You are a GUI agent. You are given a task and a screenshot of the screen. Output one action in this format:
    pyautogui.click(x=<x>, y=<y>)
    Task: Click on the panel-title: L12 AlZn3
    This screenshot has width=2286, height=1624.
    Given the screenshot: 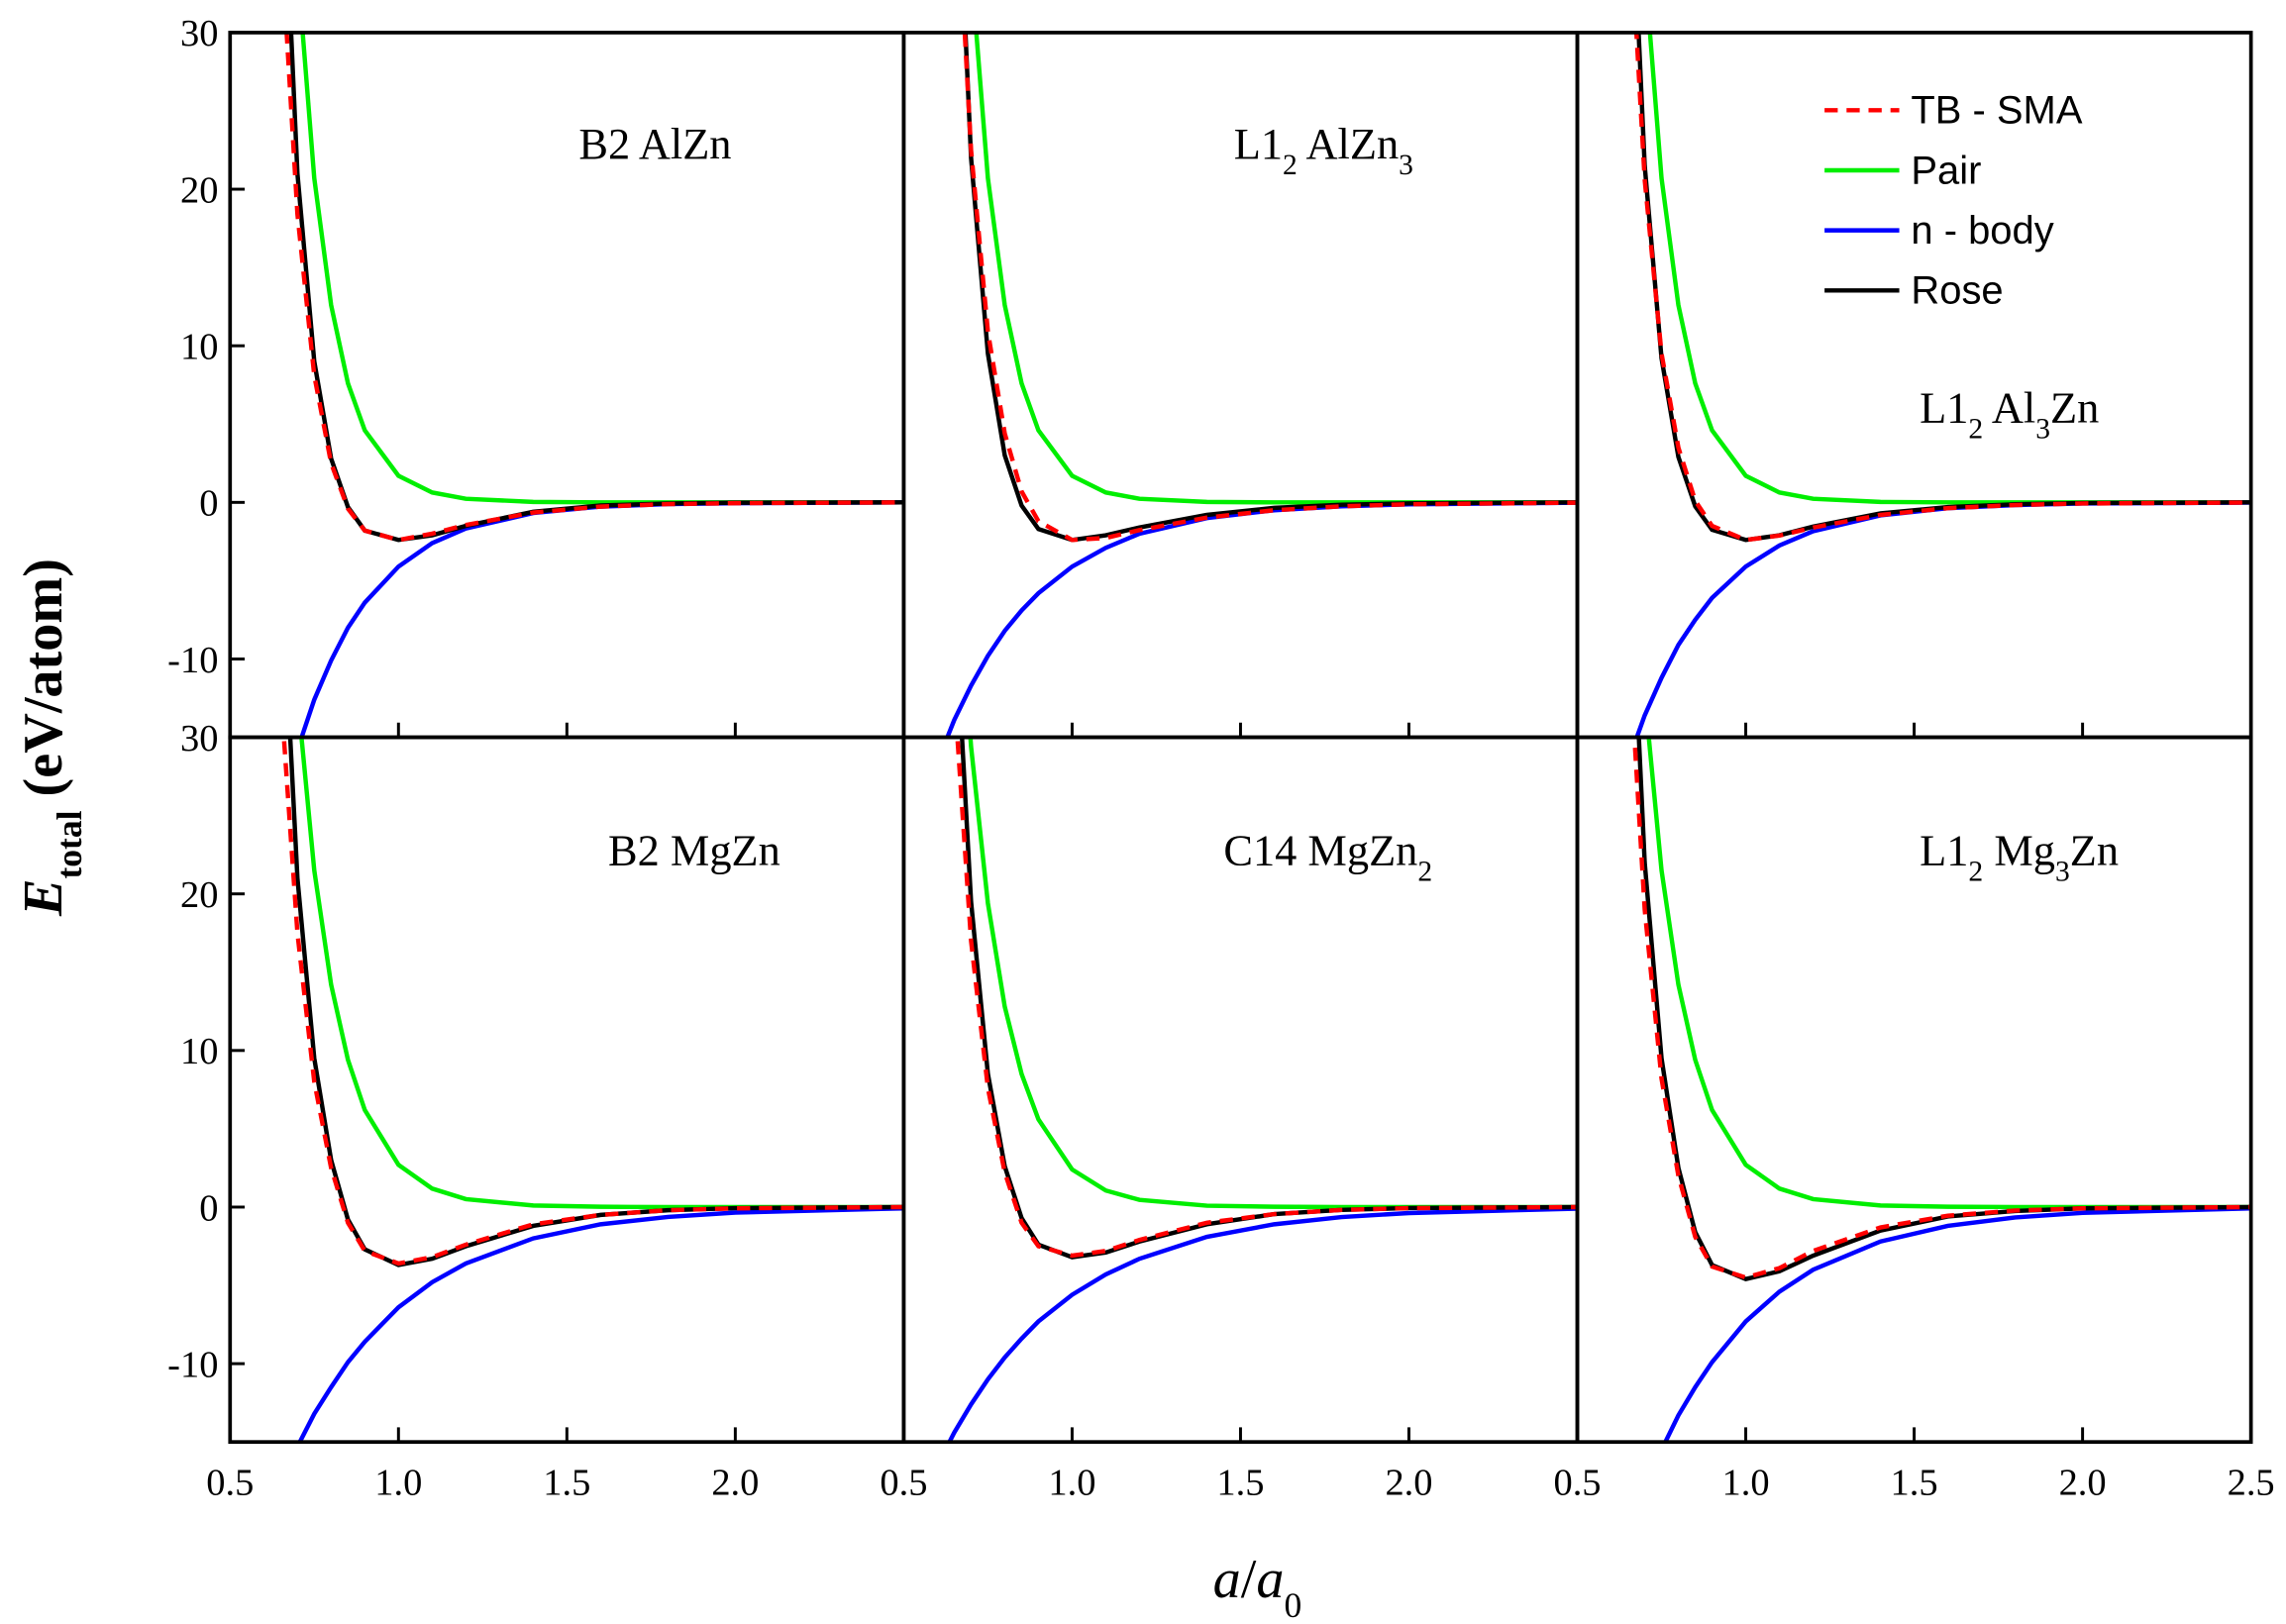 What is the action you would take?
    pyautogui.click(x=1323, y=150)
    